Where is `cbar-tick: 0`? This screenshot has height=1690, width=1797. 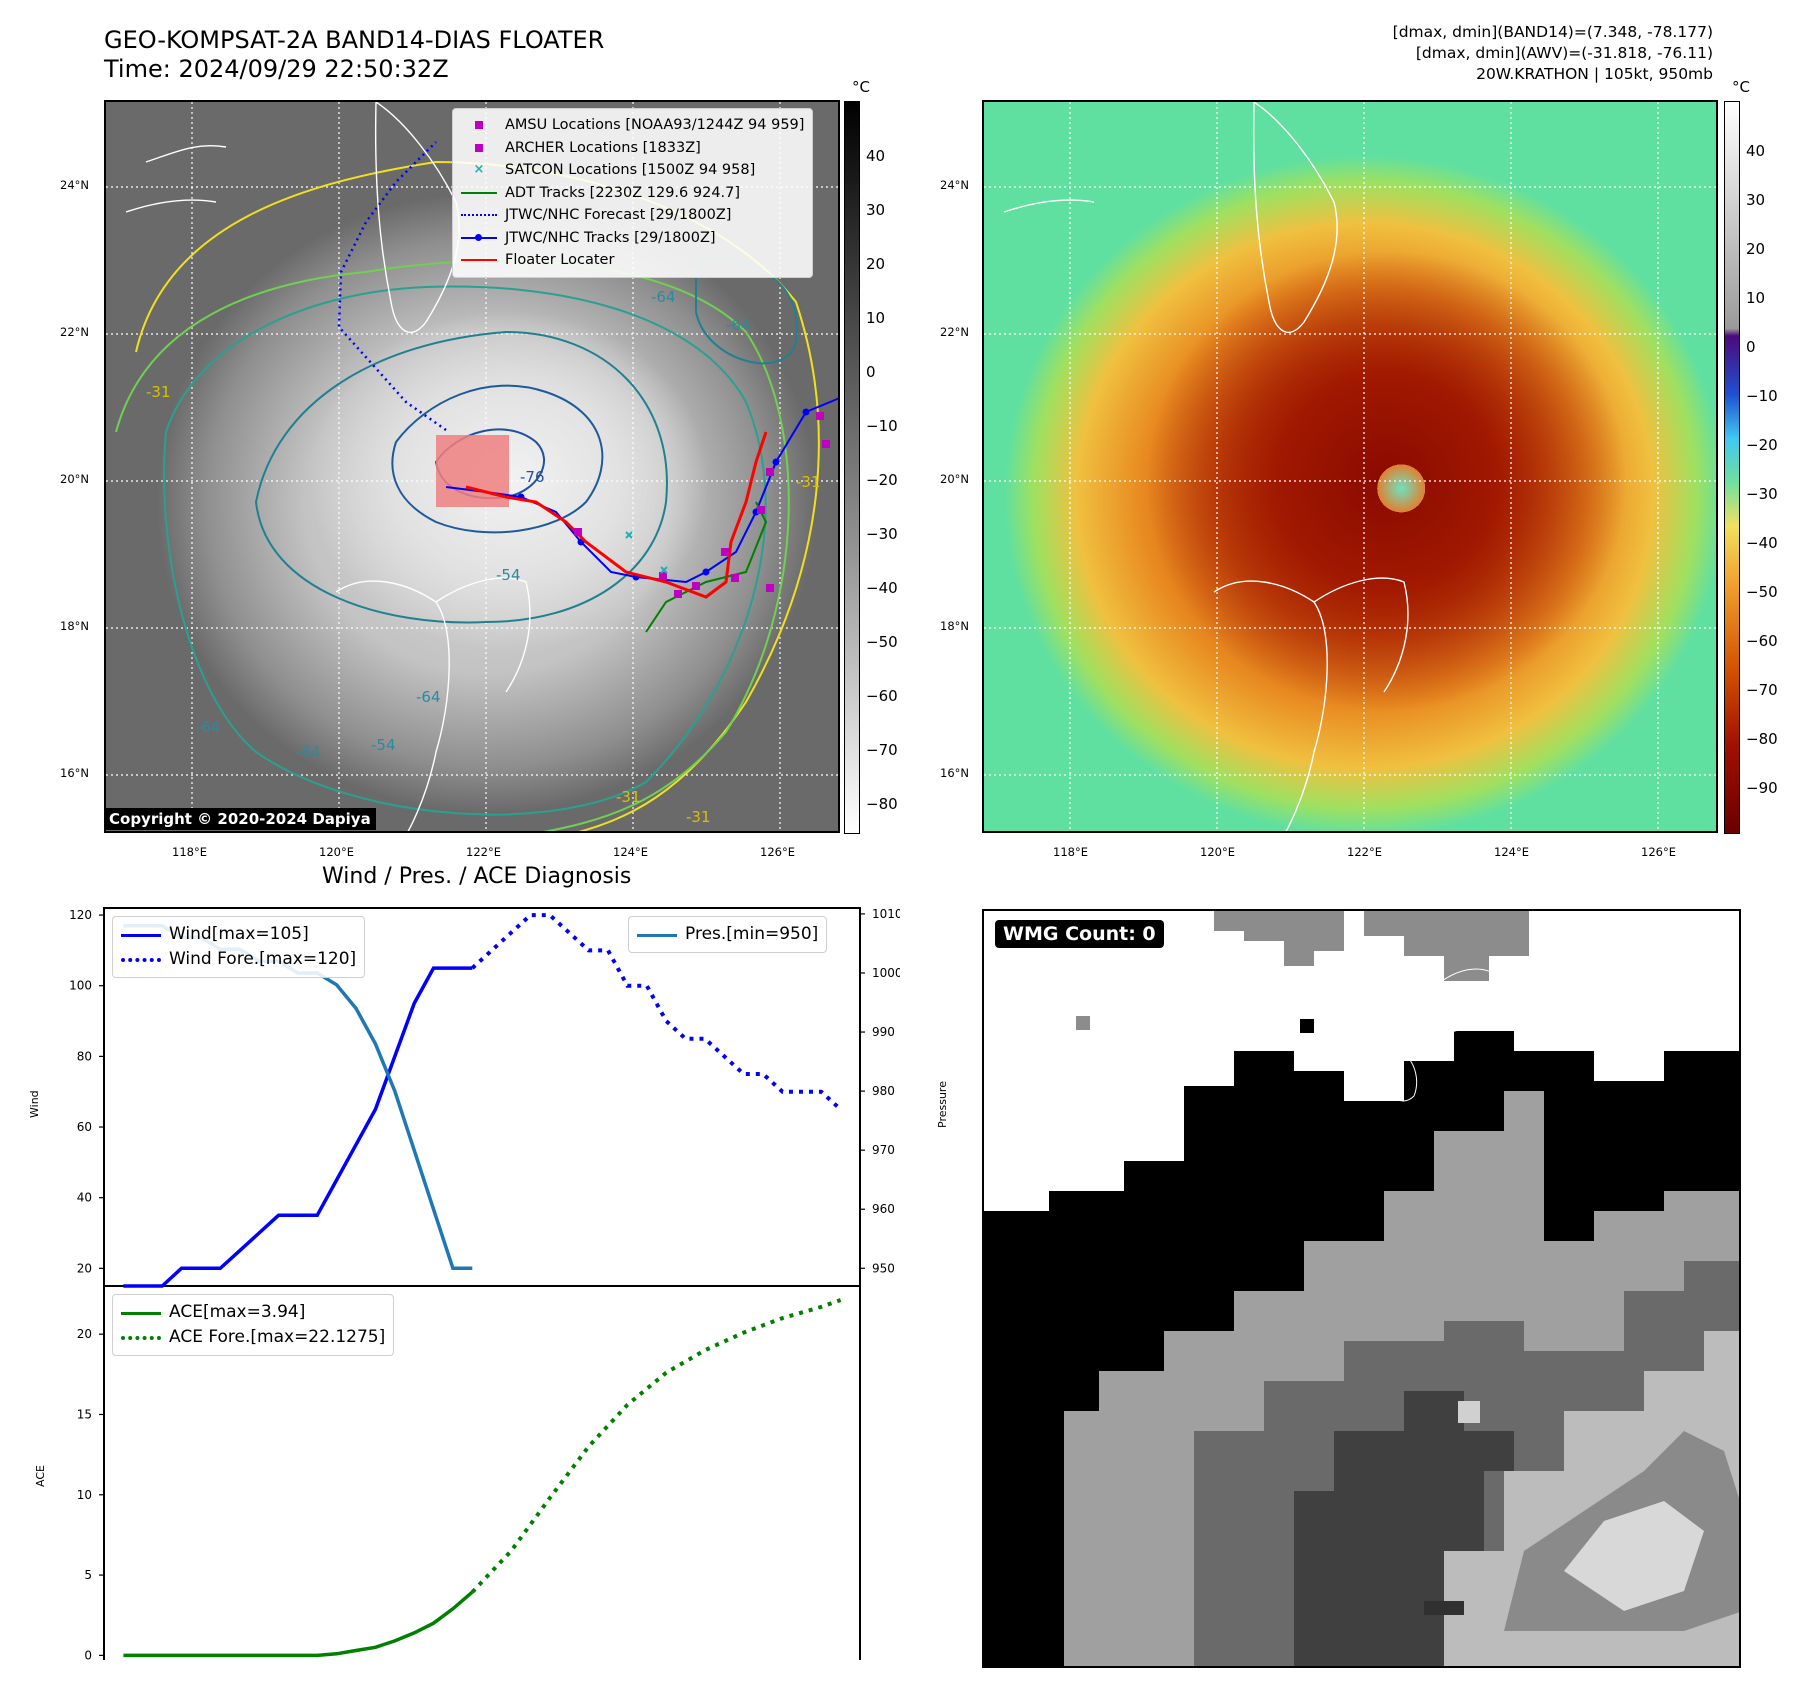
cbar-tick: 0 is located at coordinates (871, 372).